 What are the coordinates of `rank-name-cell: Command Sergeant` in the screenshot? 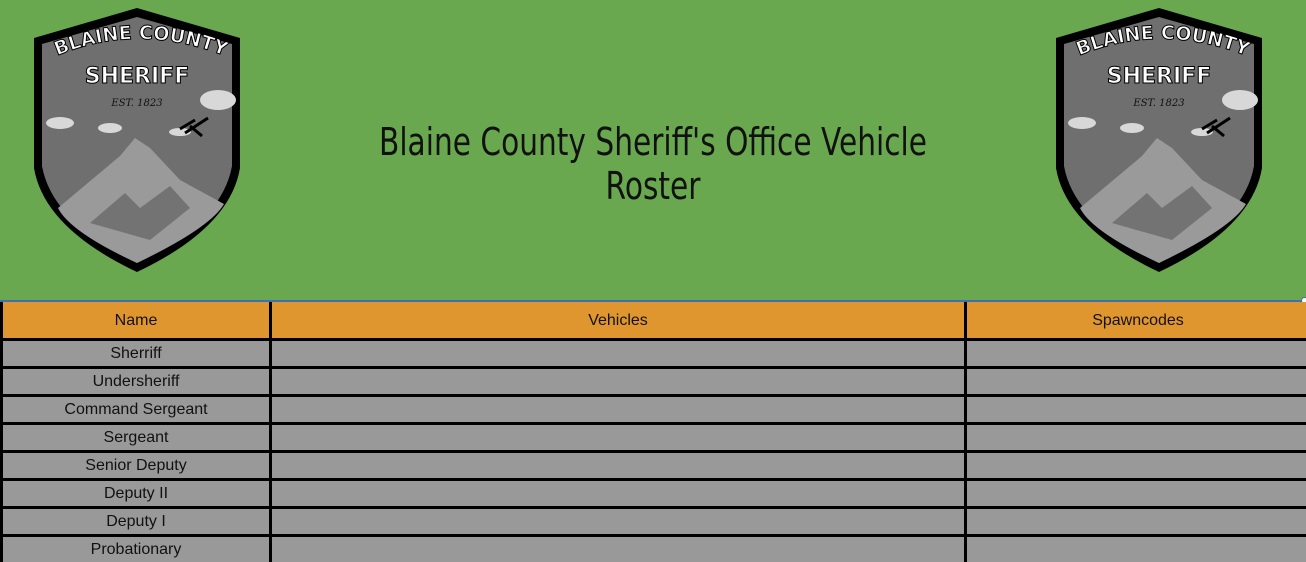 It's located at (136, 409).